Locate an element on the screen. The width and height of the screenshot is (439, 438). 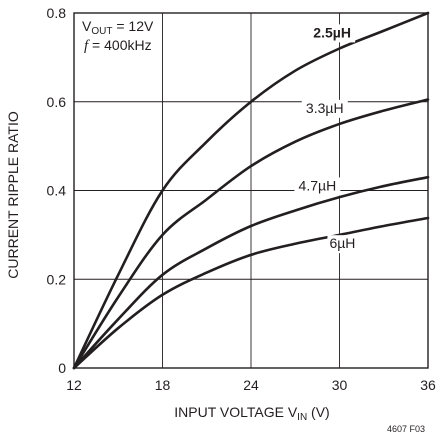
series-label-1: 2.5µH is located at coordinates (332, 32).